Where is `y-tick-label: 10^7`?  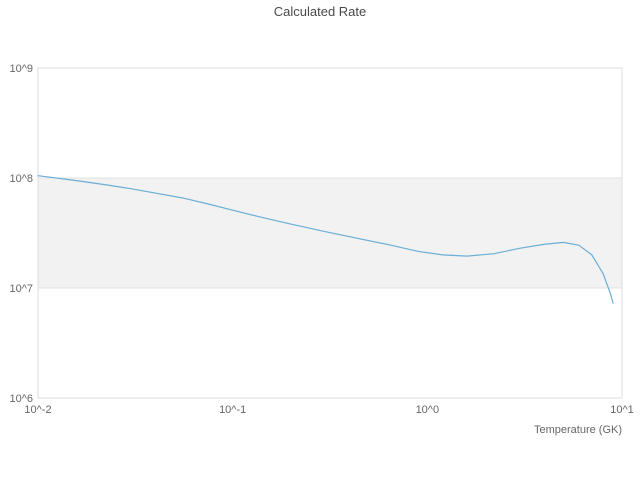
y-tick-label: 10^7 is located at coordinates (21, 289).